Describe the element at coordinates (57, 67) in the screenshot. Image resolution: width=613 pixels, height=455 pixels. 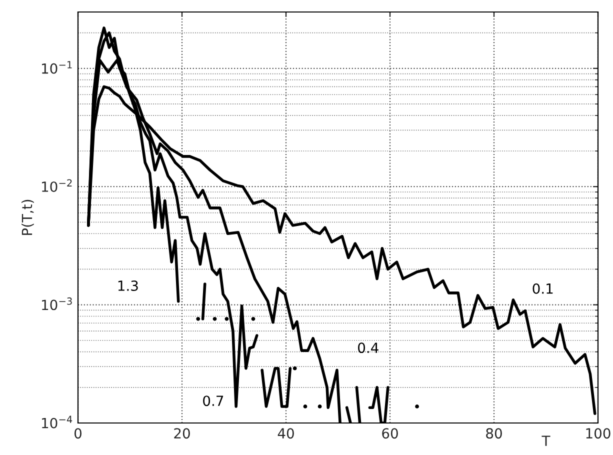
I see `y-tick-label: 10$^{−1}$` at that location.